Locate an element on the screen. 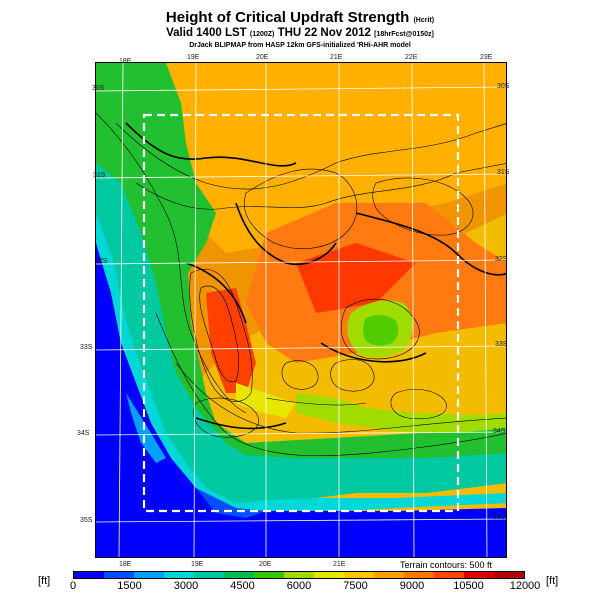 This screenshot has width=600, height=600. lon-label-20e: 20E is located at coordinates (262, 57).